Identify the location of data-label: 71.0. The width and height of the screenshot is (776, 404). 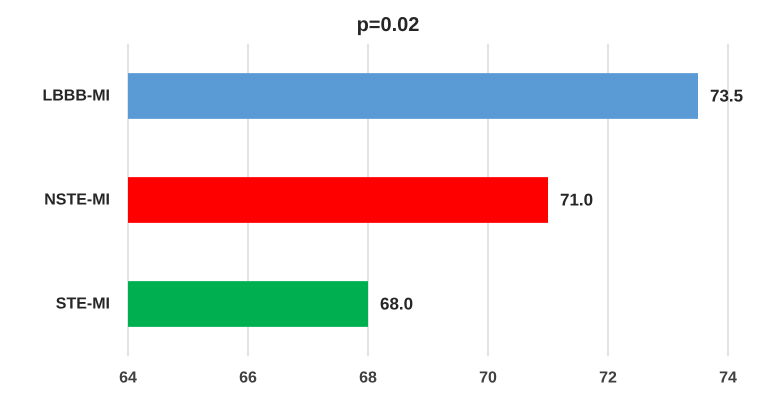
(577, 200).